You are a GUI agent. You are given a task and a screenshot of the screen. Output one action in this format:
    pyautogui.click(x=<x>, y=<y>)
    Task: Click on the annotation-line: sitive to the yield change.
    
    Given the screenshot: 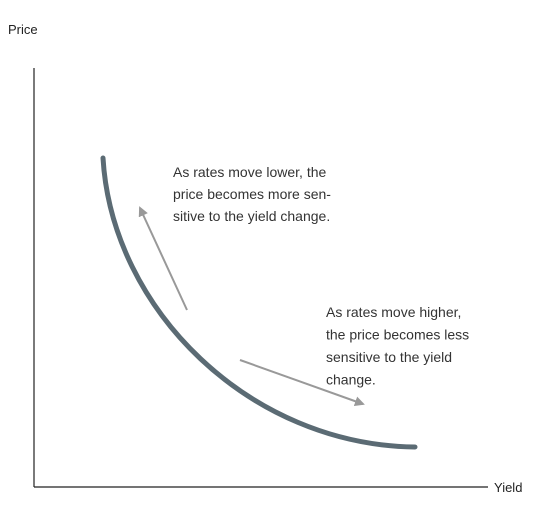 What is the action you would take?
    pyautogui.click(x=251, y=216)
    